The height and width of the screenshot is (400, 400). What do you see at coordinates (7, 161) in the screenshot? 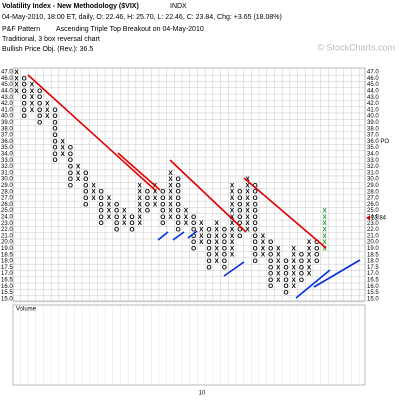
I see `y-tick-label: 33.0` at bounding box center [7, 161].